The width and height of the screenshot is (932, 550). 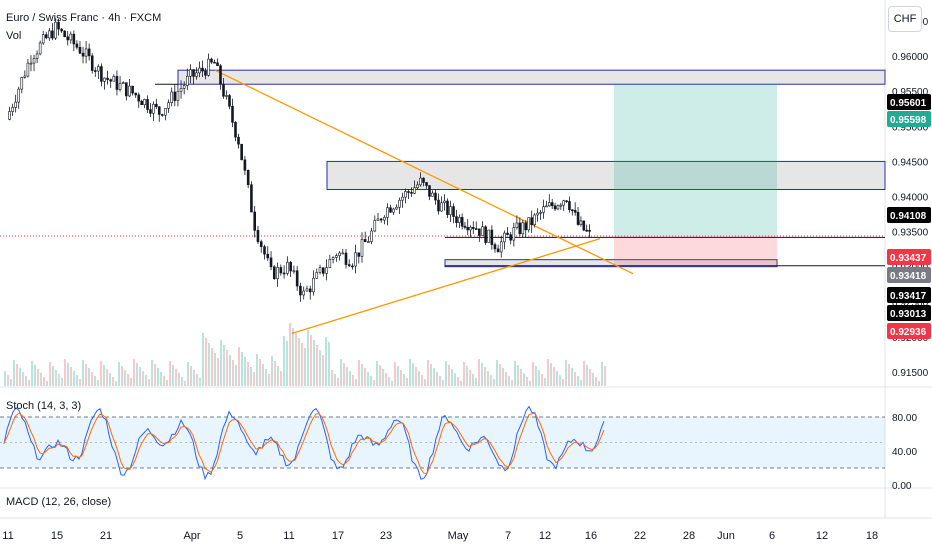 What do you see at coordinates (908, 120) in the screenshot?
I see `price-badge-label: 0.95598` at bounding box center [908, 120].